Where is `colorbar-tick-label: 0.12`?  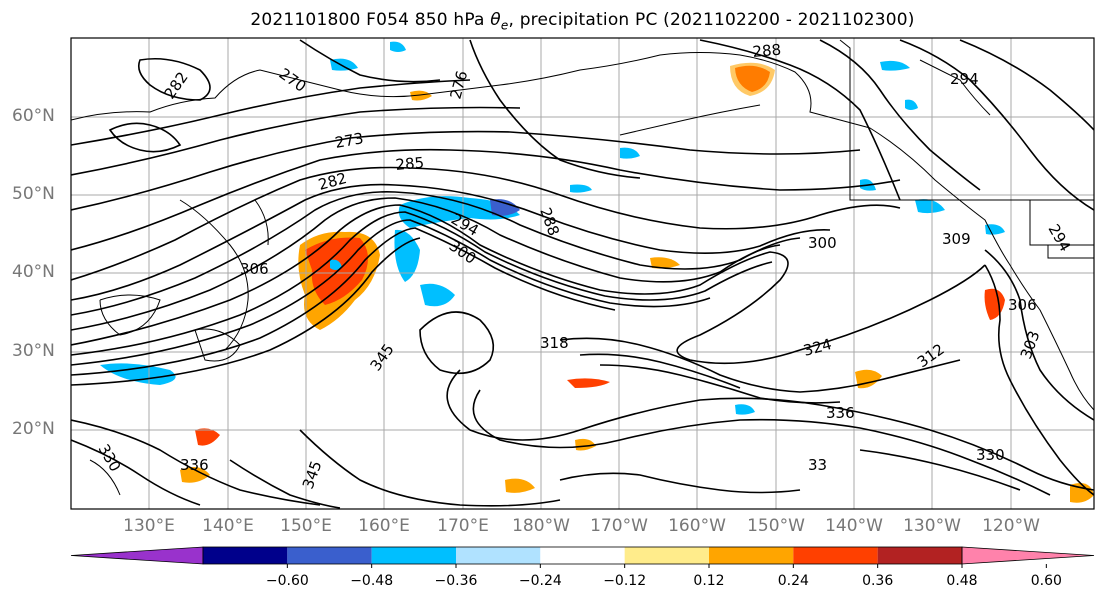 colorbar-tick-label: 0.12 is located at coordinates (709, 581).